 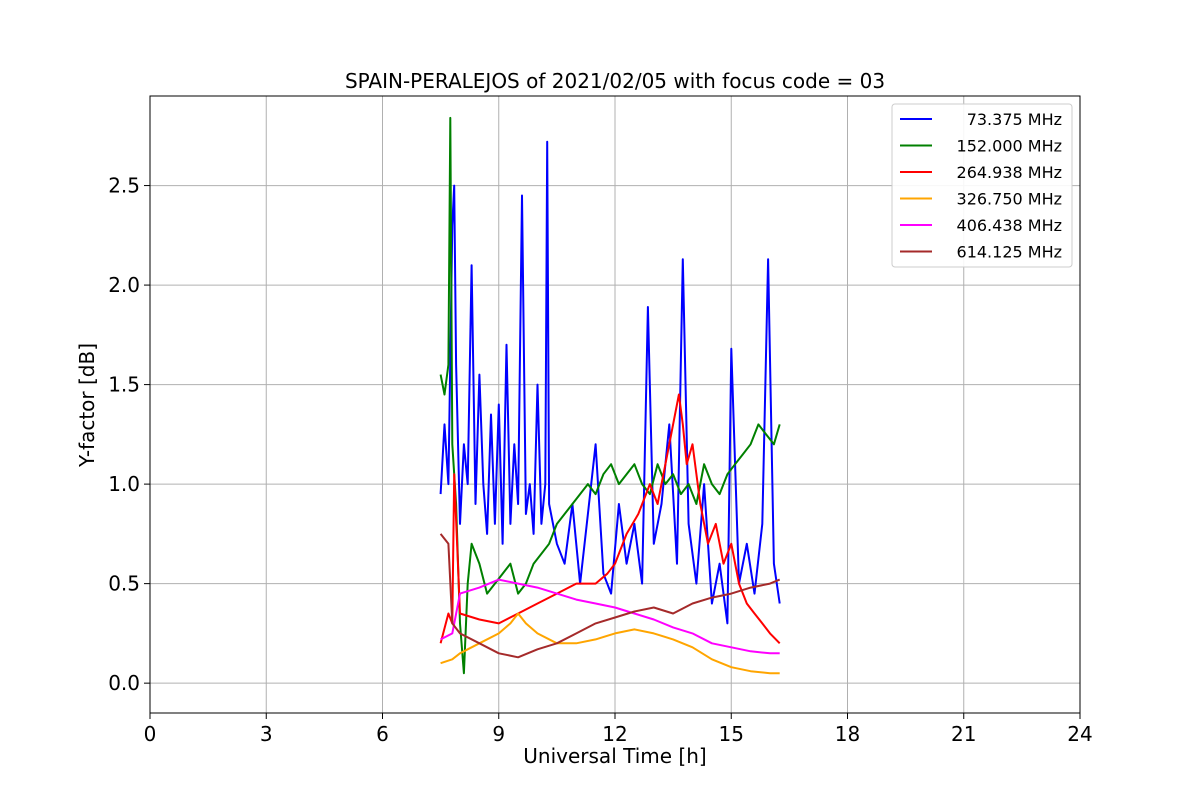 I want to click on legend-box, so click(x=982, y=185).